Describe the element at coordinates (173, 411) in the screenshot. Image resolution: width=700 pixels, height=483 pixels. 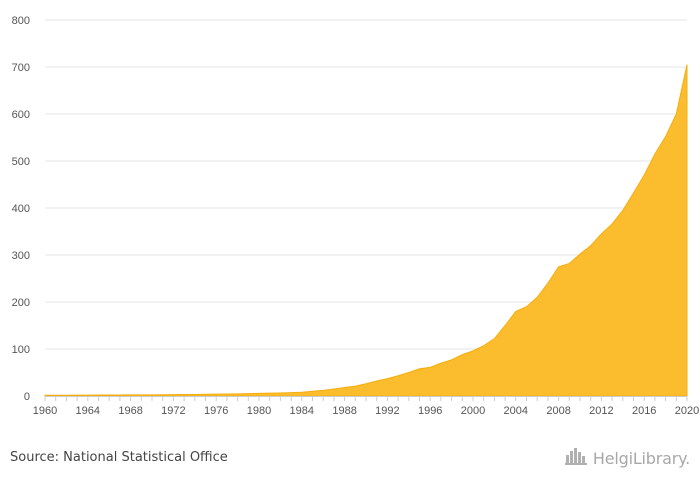
I see `x-tick-label: 1972` at that location.